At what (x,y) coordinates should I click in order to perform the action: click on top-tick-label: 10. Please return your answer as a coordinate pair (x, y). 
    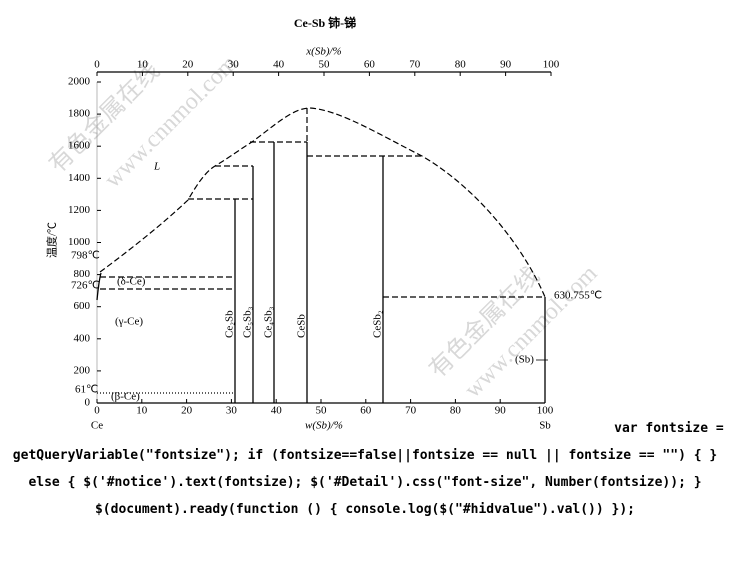
    Looking at the image, I should click on (143, 65).